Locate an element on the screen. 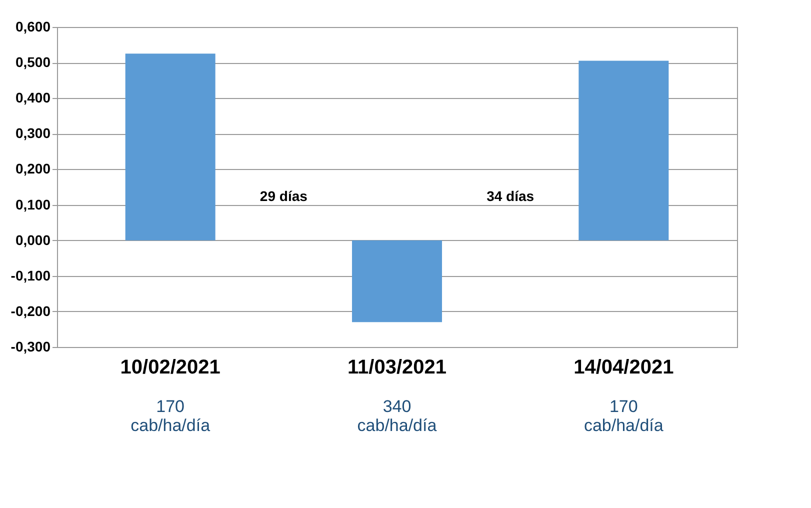  x-tick-label: 14/04/2021 is located at coordinates (624, 367).